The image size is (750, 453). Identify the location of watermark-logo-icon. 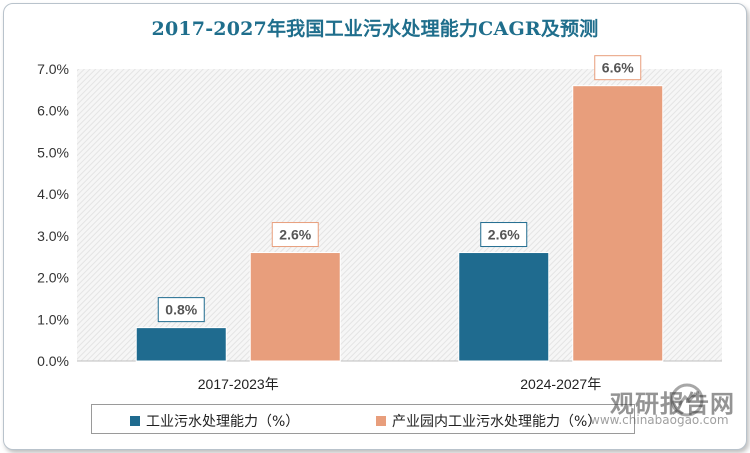
(687, 400).